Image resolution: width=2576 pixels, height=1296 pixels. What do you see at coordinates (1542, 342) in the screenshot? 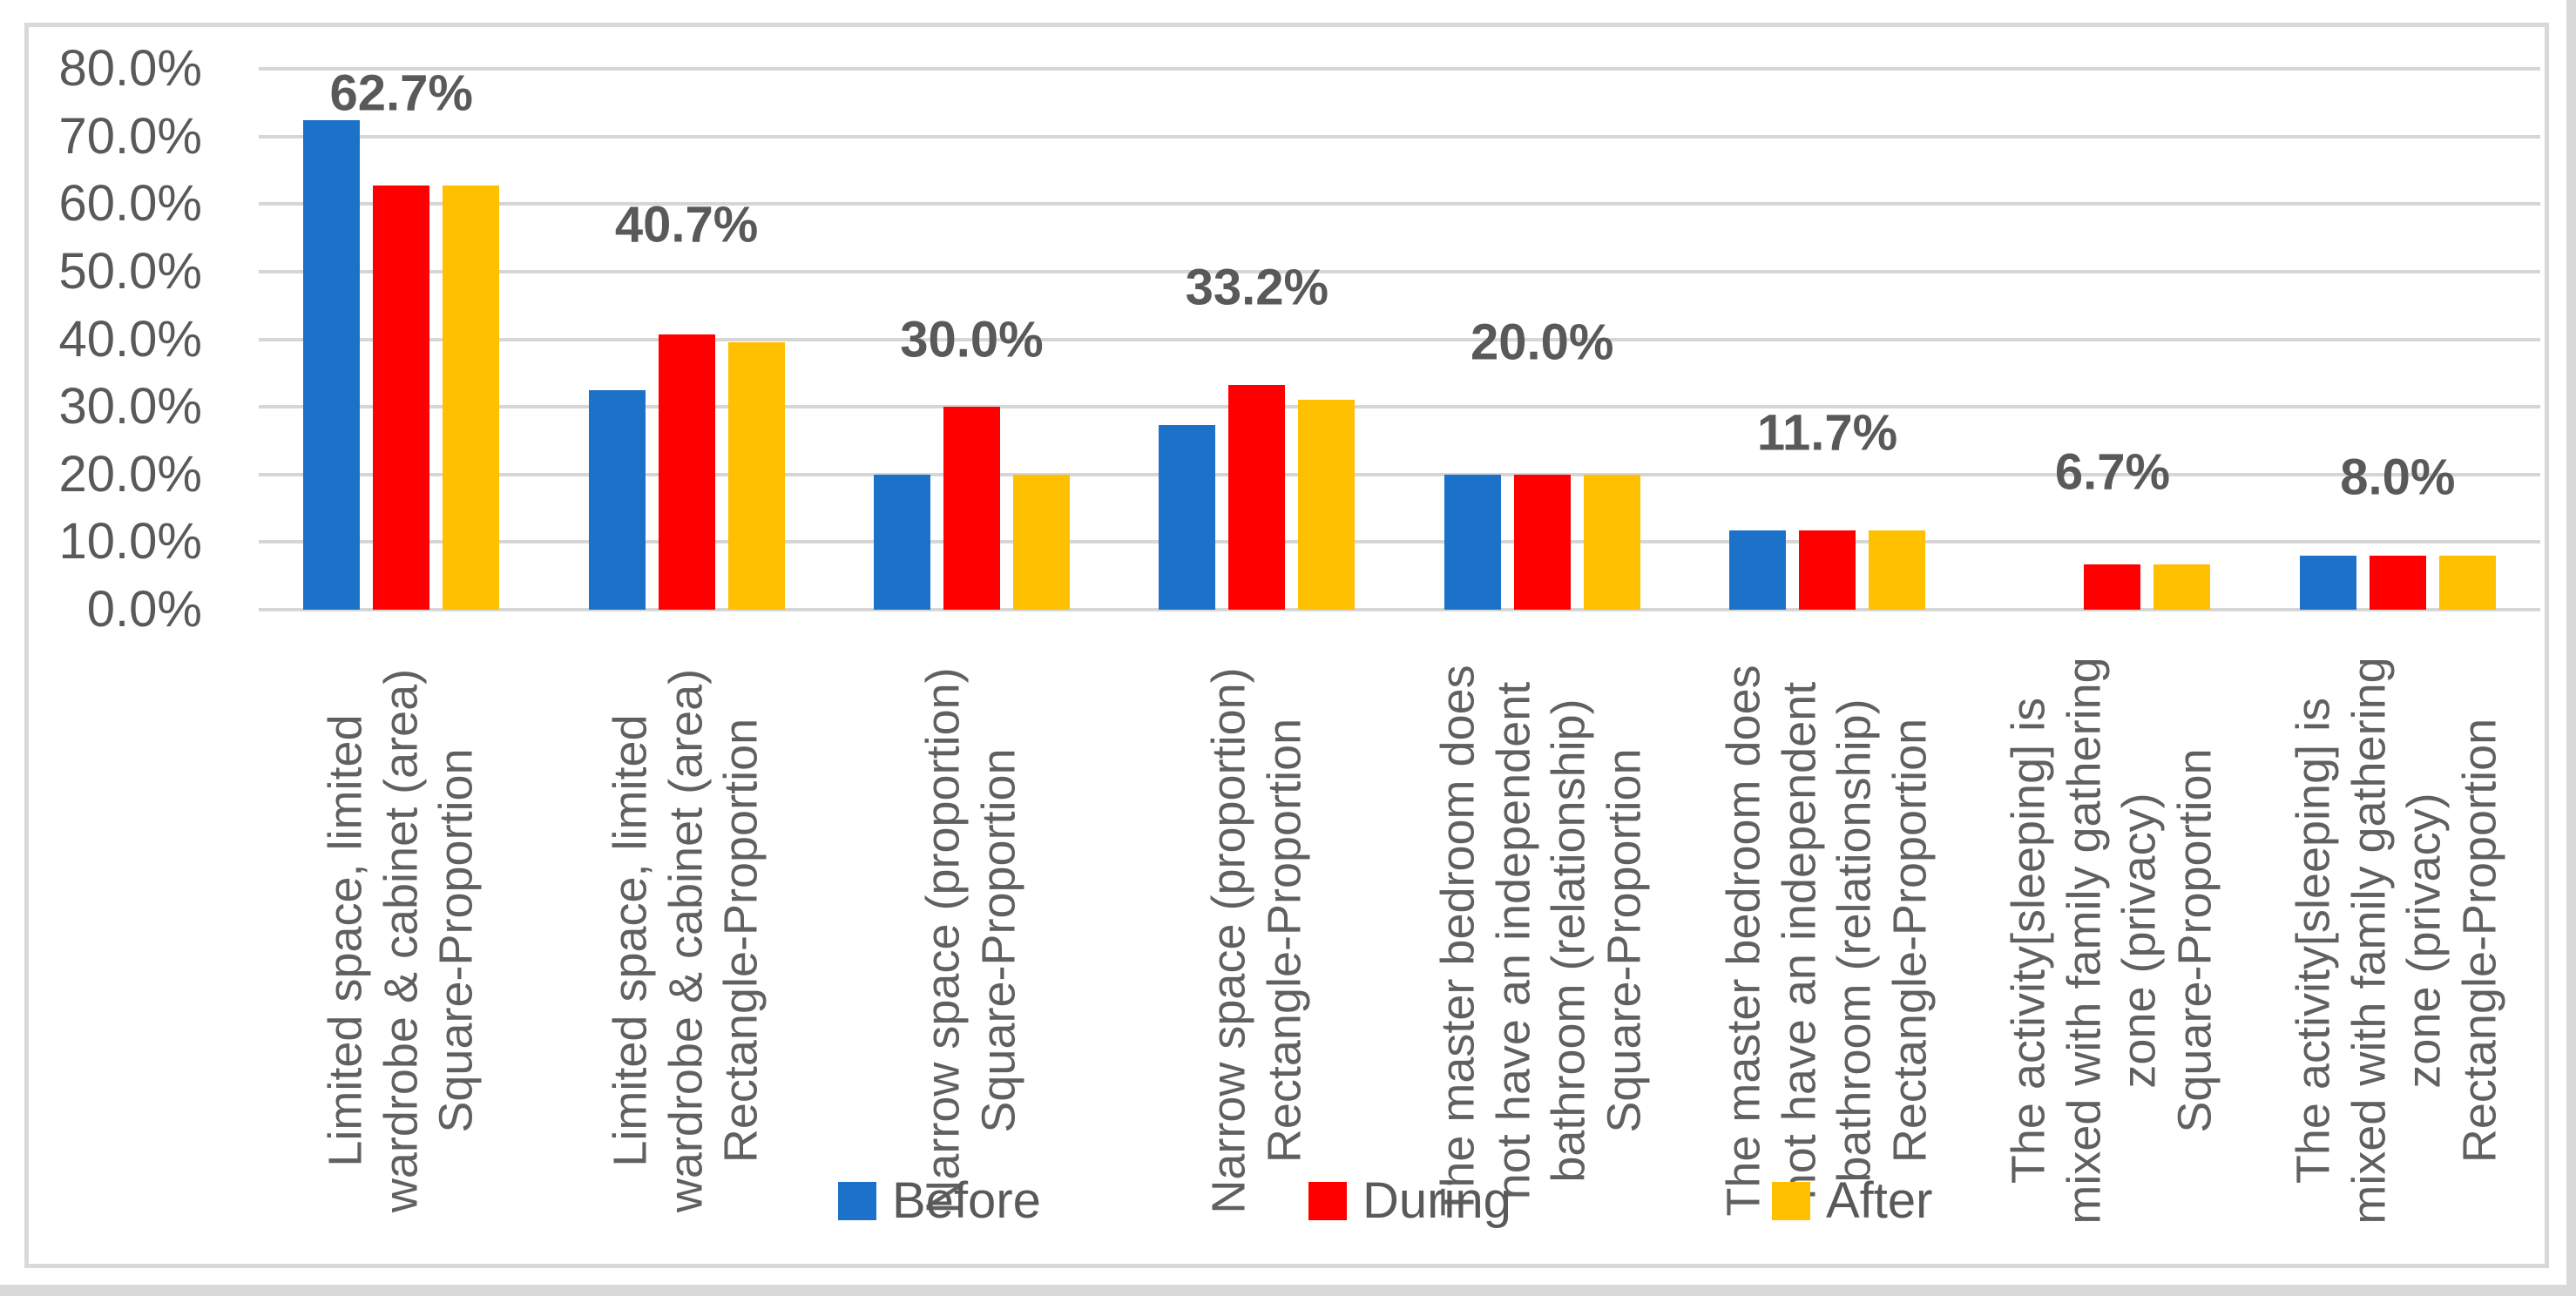
I see `data-label: 20.0%` at bounding box center [1542, 342].